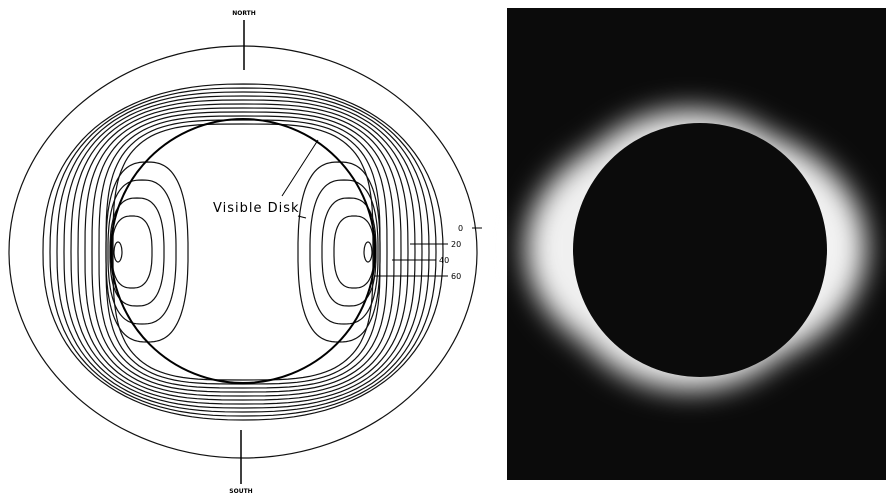 Image resolution: width=886 pixels, height=496 pixels. Describe the element at coordinates (240, 491) in the screenshot. I see `south-label: SOUTH` at that location.